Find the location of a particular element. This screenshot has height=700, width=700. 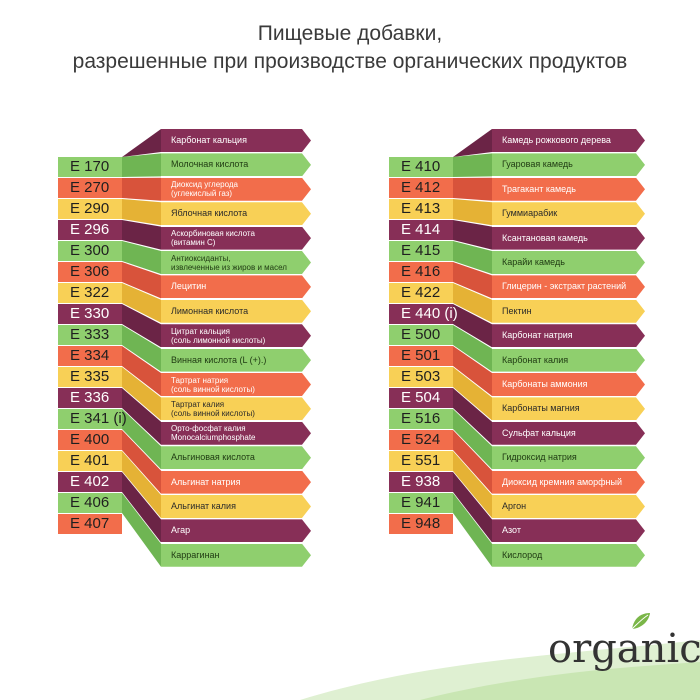

additive-code: E 941 is located at coordinates (421, 503).